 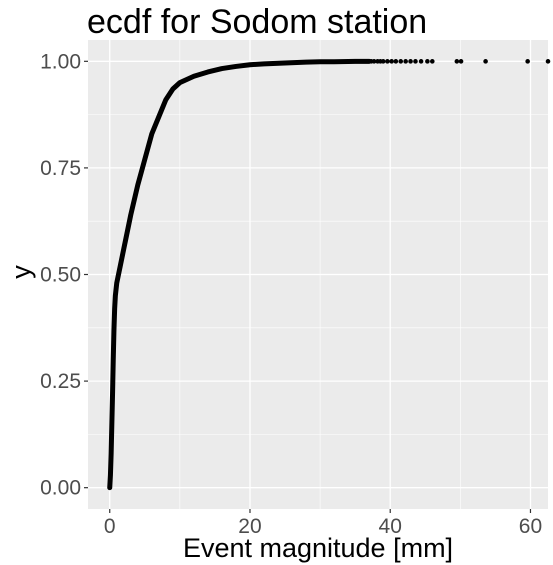 I want to click on y-tick-label: 1.00, so click(x=60, y=61).